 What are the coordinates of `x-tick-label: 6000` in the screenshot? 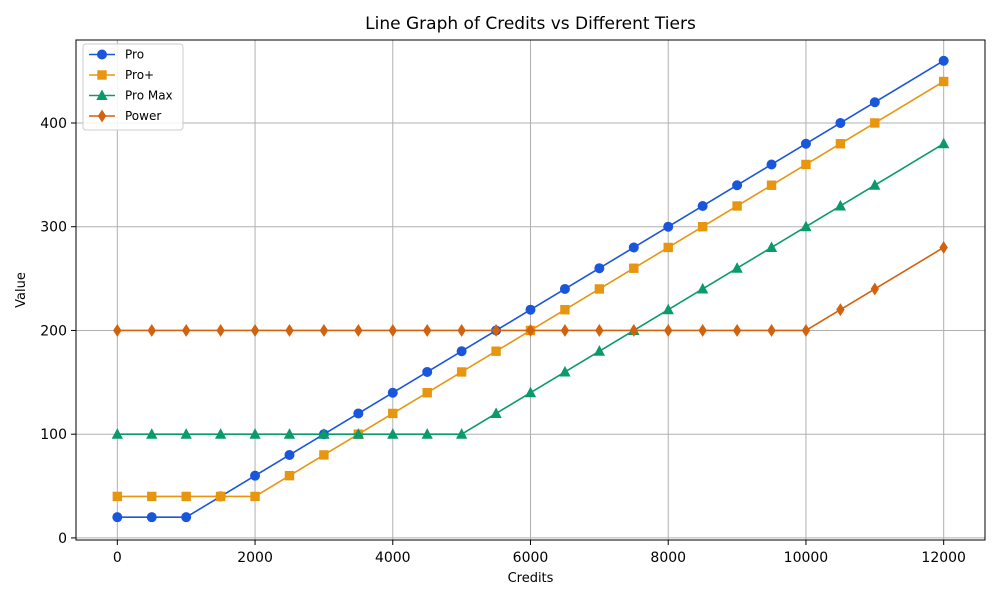 It's located at (531, 558).